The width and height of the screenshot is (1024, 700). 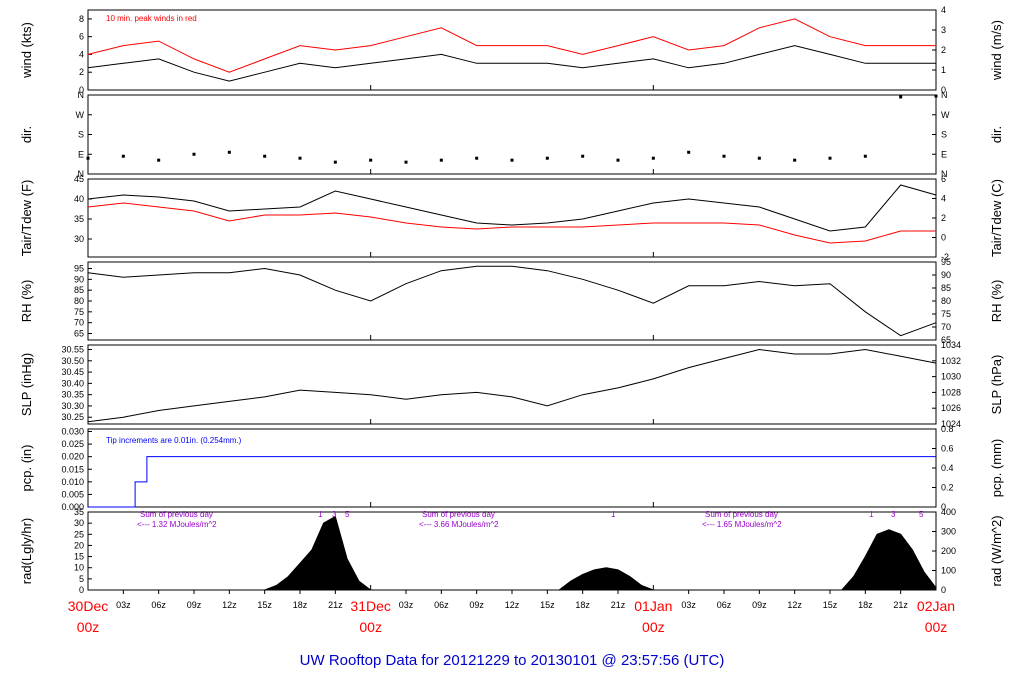 I want to click on y-tick-label: 30.50, so click(x=72, y=361).